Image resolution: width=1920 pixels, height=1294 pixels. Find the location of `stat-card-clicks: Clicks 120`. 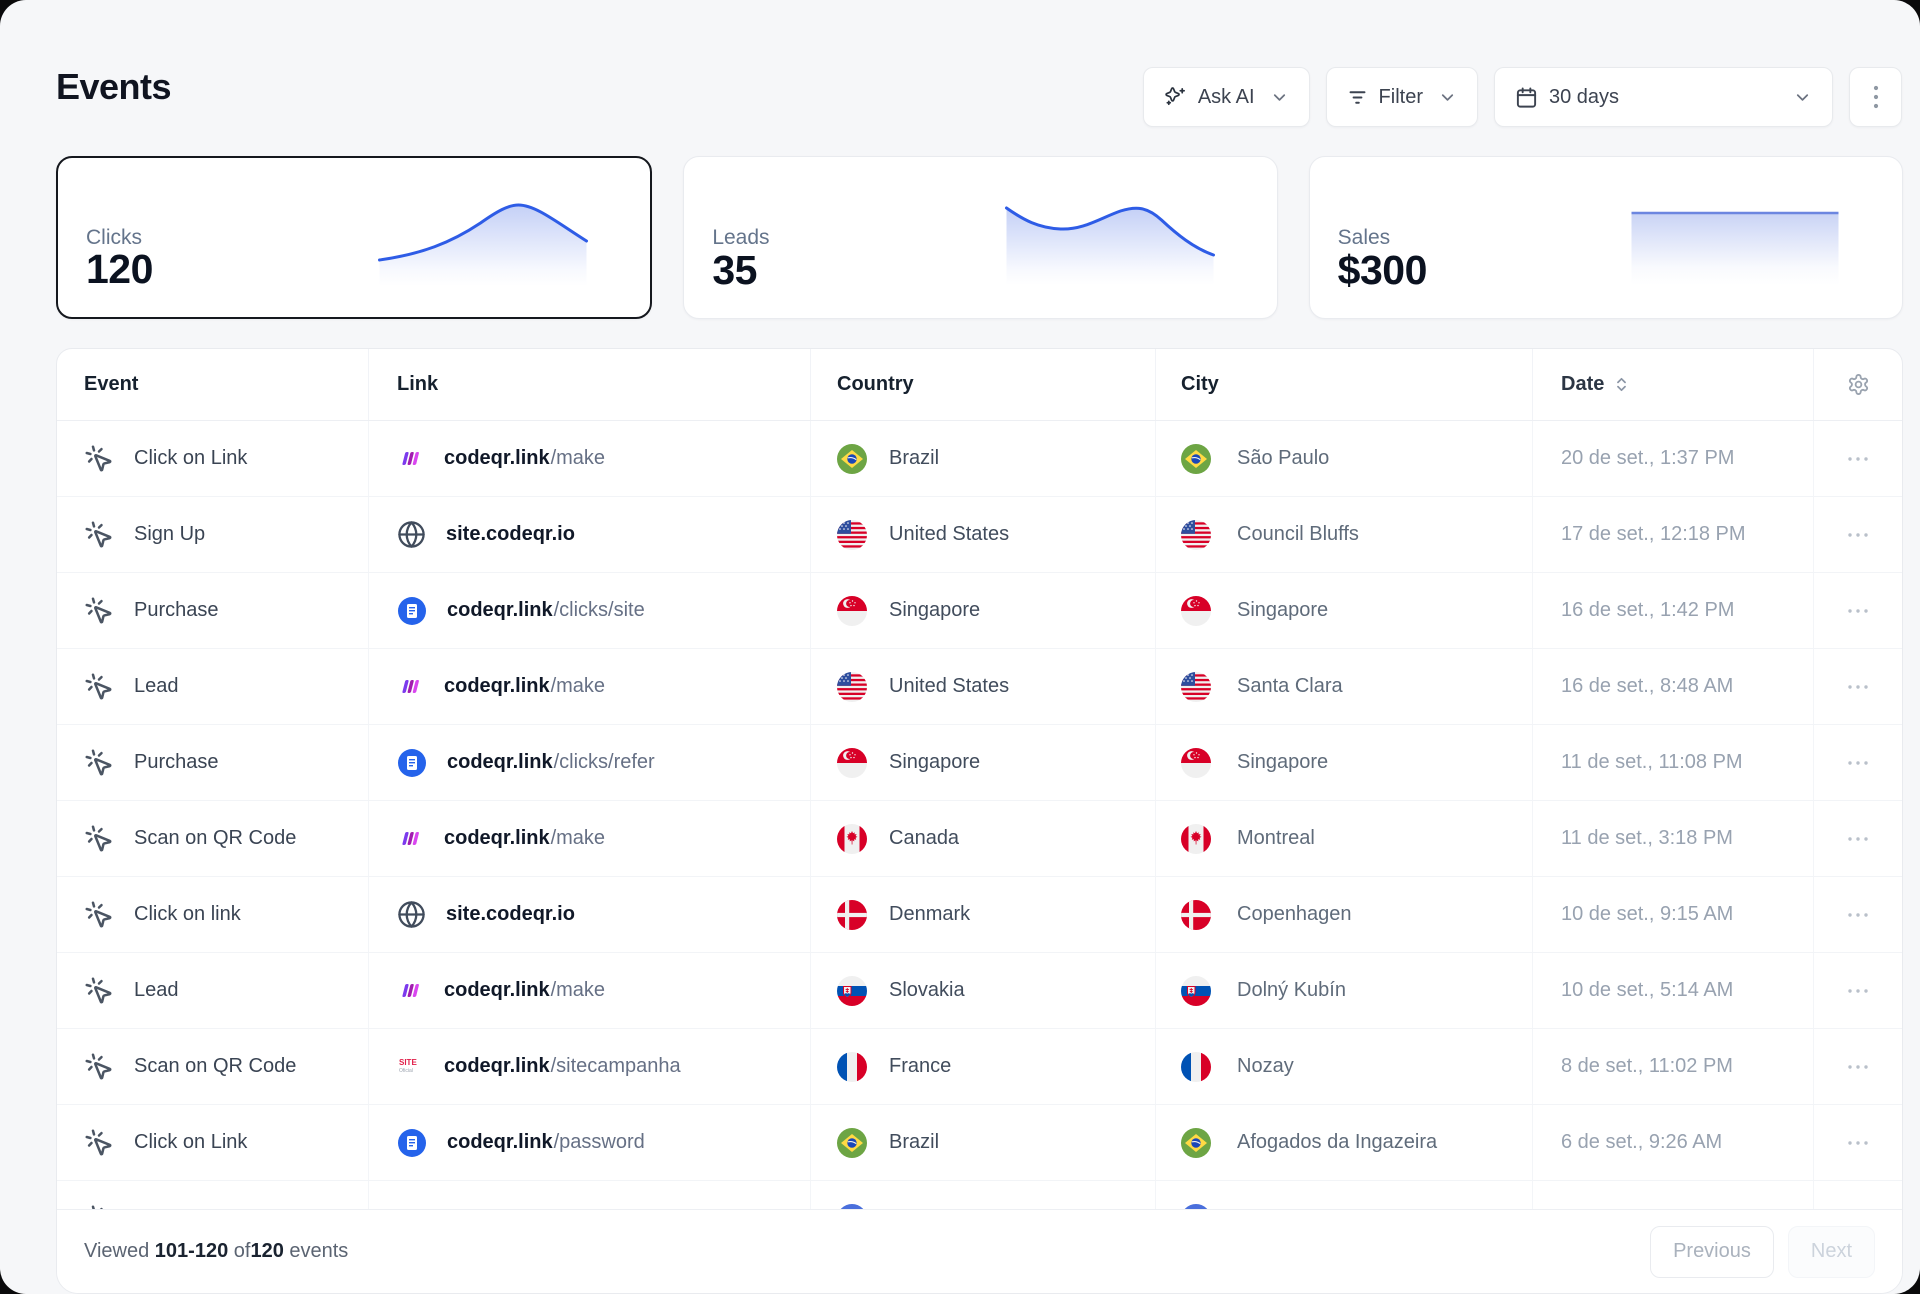

stat-card-clicks: Clicks 120 is located at coordinates (354, 237).